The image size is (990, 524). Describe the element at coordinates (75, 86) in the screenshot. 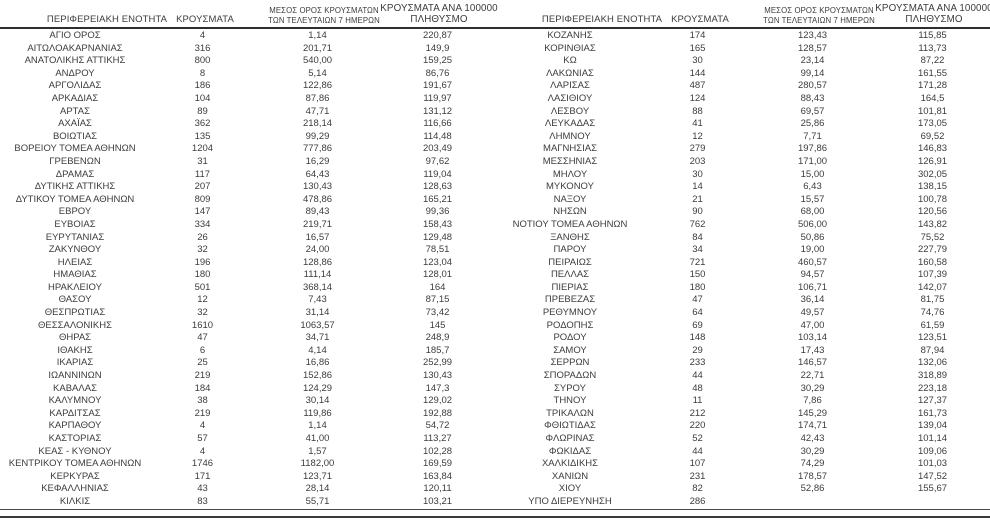

I see `region-cell: ΑΡΓΟΛΙΔΑΣ` at that location.